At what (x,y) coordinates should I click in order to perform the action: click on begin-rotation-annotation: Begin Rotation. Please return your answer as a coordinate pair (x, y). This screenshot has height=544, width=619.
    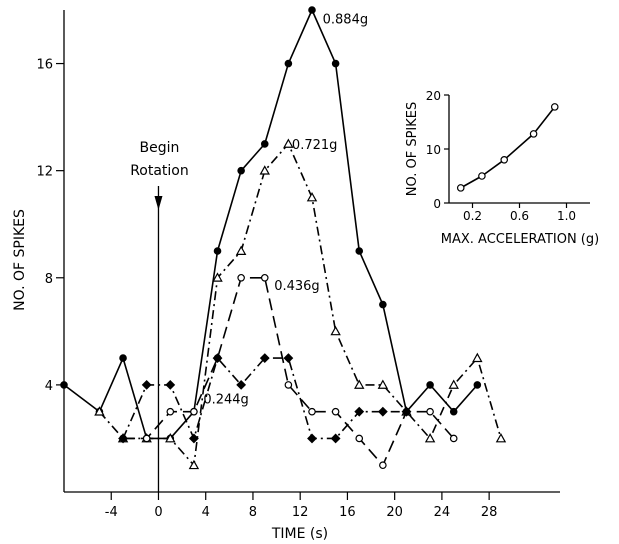
    Looking at the image, I should click on (159, 316).